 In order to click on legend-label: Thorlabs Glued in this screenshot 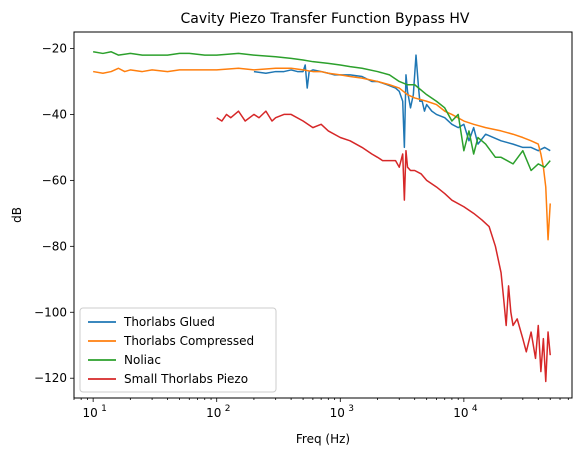, I will do `click(169, 322)`.